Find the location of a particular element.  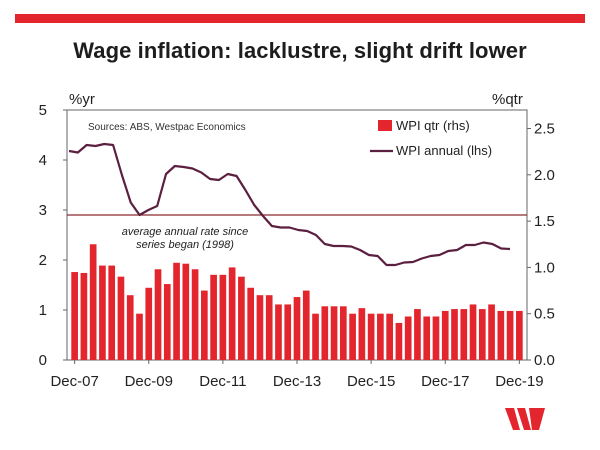

left-tick-label: 5 is located at coordinates (43, 110).